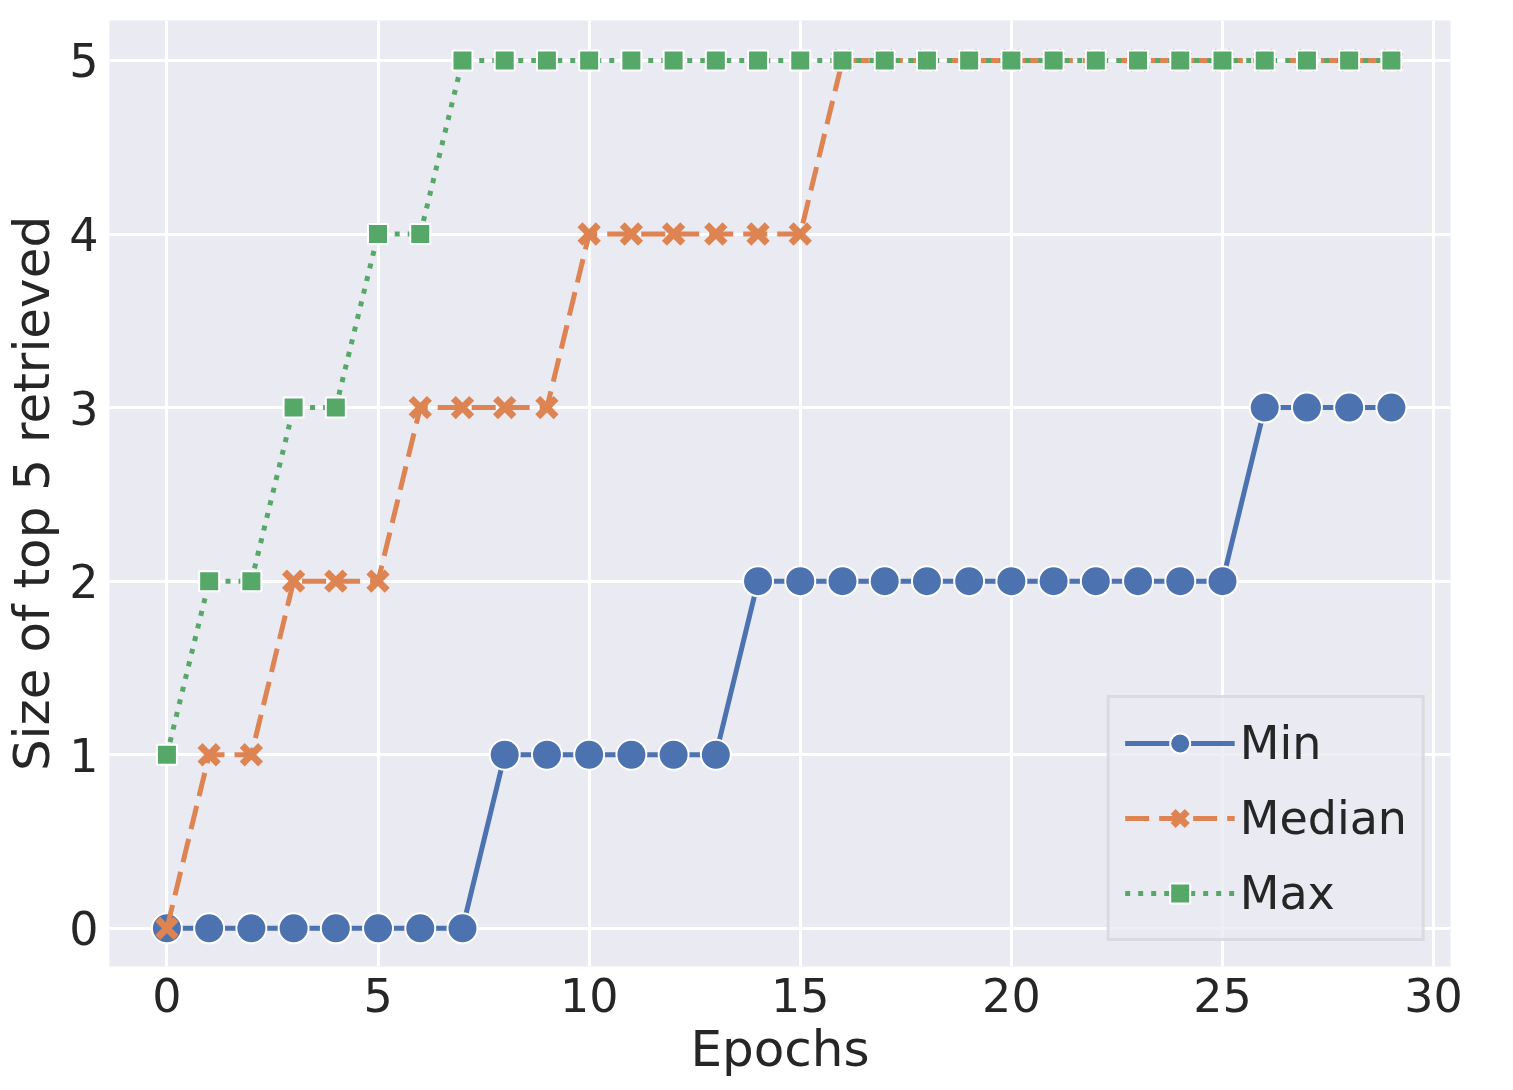 Image resolution: width=1513 pixels, height=1090 pixels. I want to click on x-tick-label: 30, so click(1433, 995).